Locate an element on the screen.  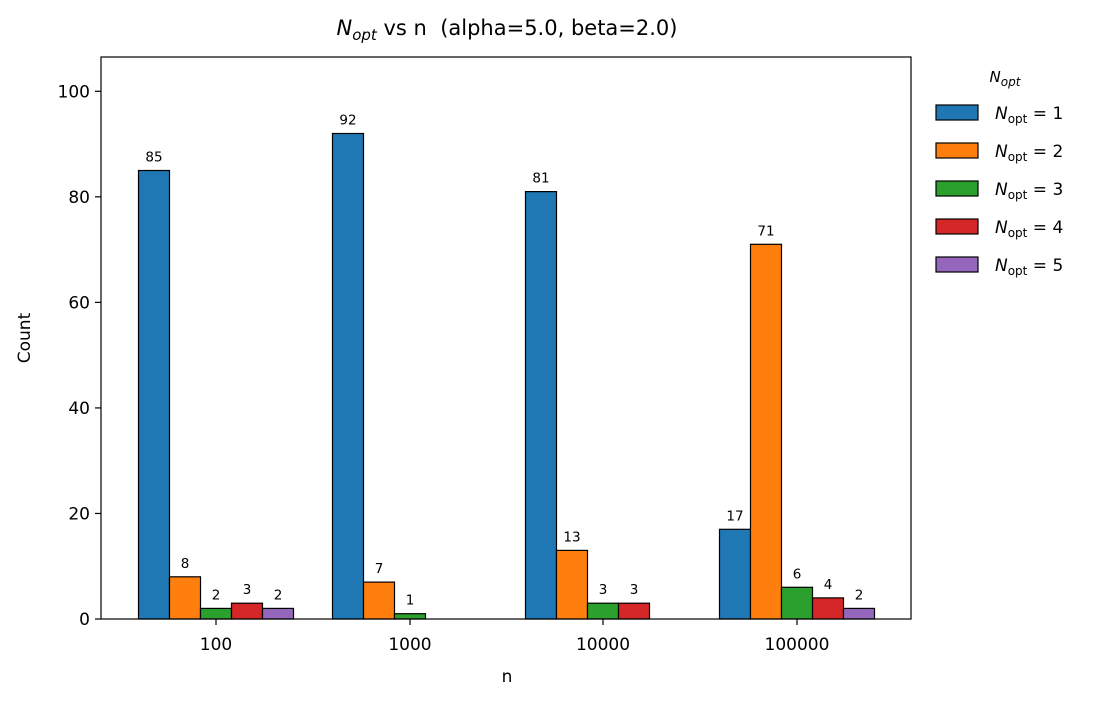
x-axis-label: n is located at coordinates (507, 677).